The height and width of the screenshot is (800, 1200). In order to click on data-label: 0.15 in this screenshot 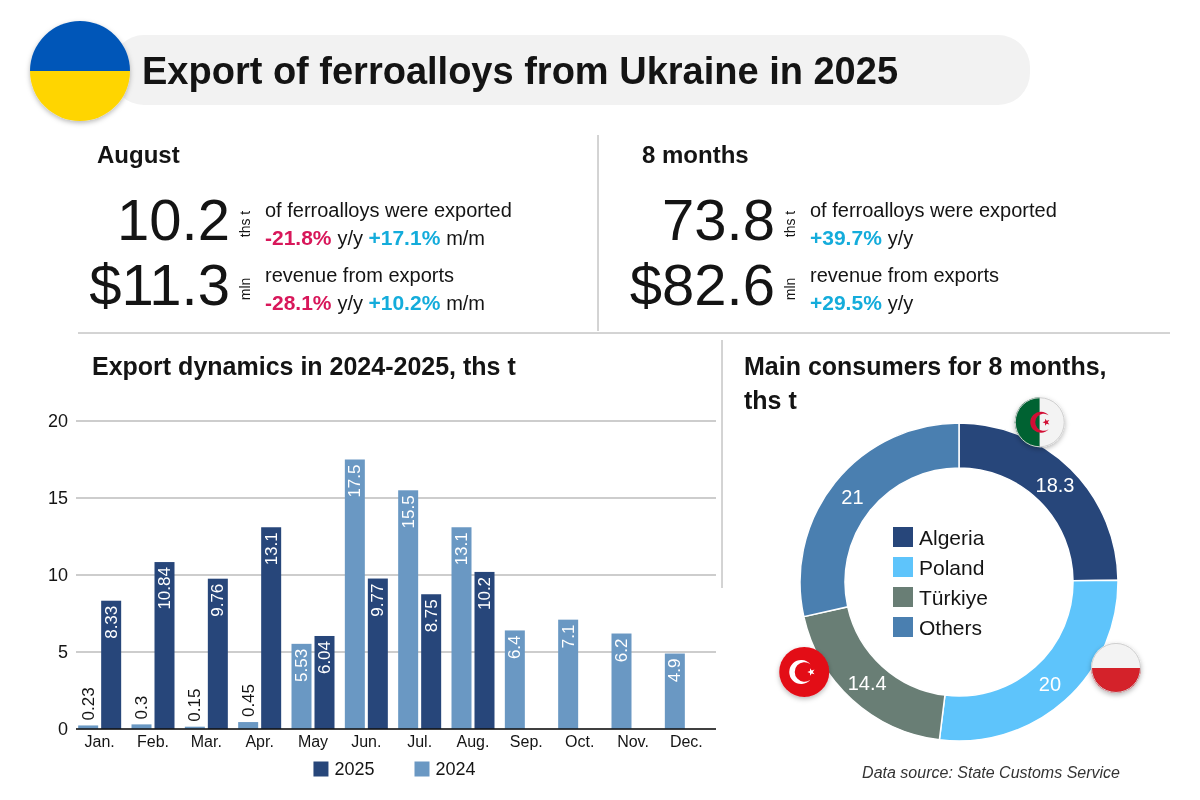, I will do `click(195, 705)`.